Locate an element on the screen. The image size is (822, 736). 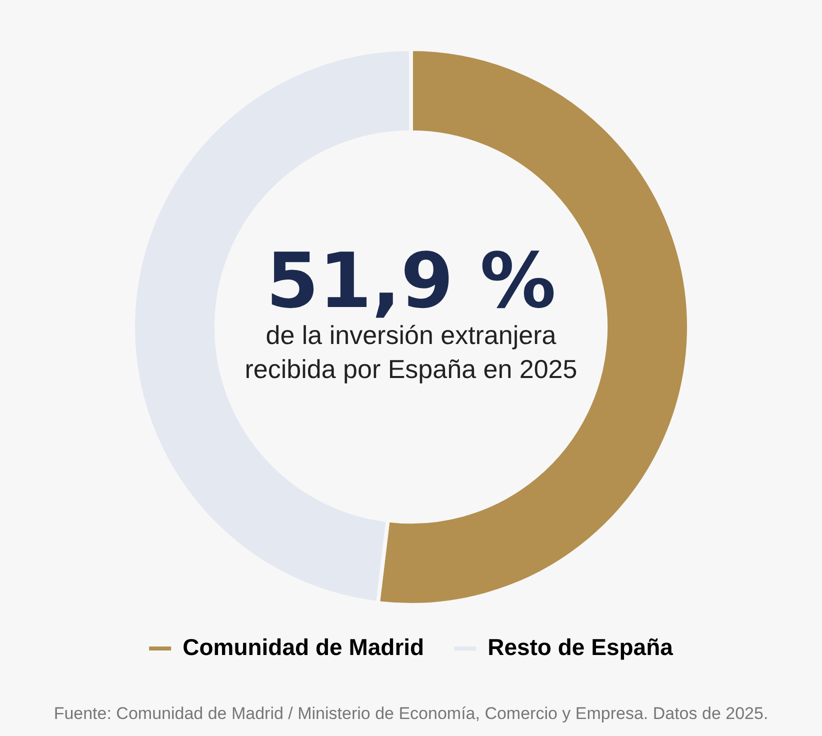
source-note: Fuente: Comunidad de Madrid / Ministerio de Economía, Comercio y Empresa. Datos de 2025. is located at coordinates (411, 714).